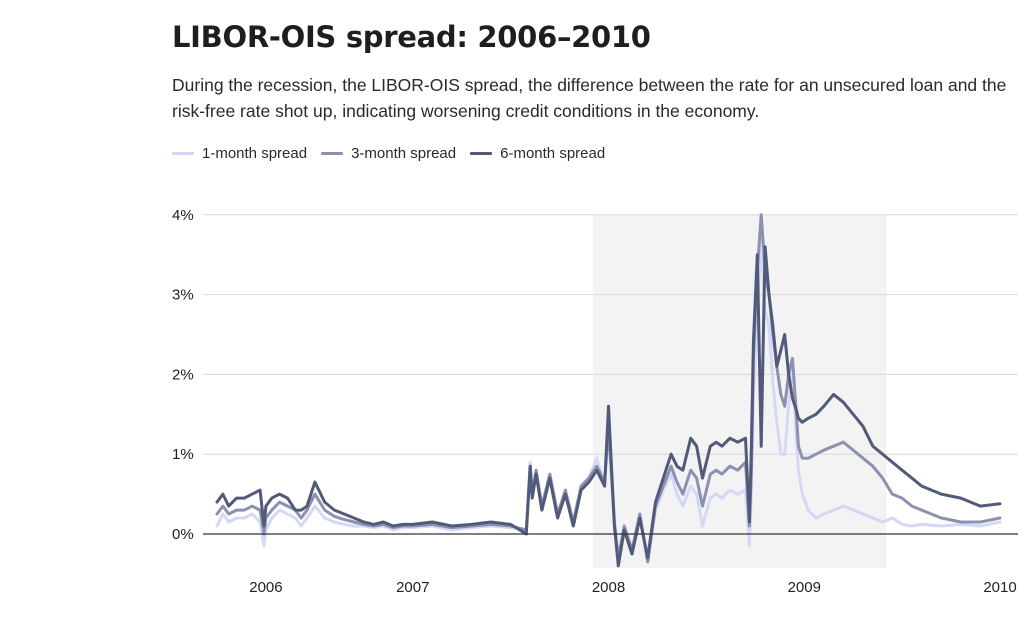  What do you see at coordinates (404, 153) in the screenshot?
I see `legend-label-3-month: 3-month spread` at bounding box center [404, 153].